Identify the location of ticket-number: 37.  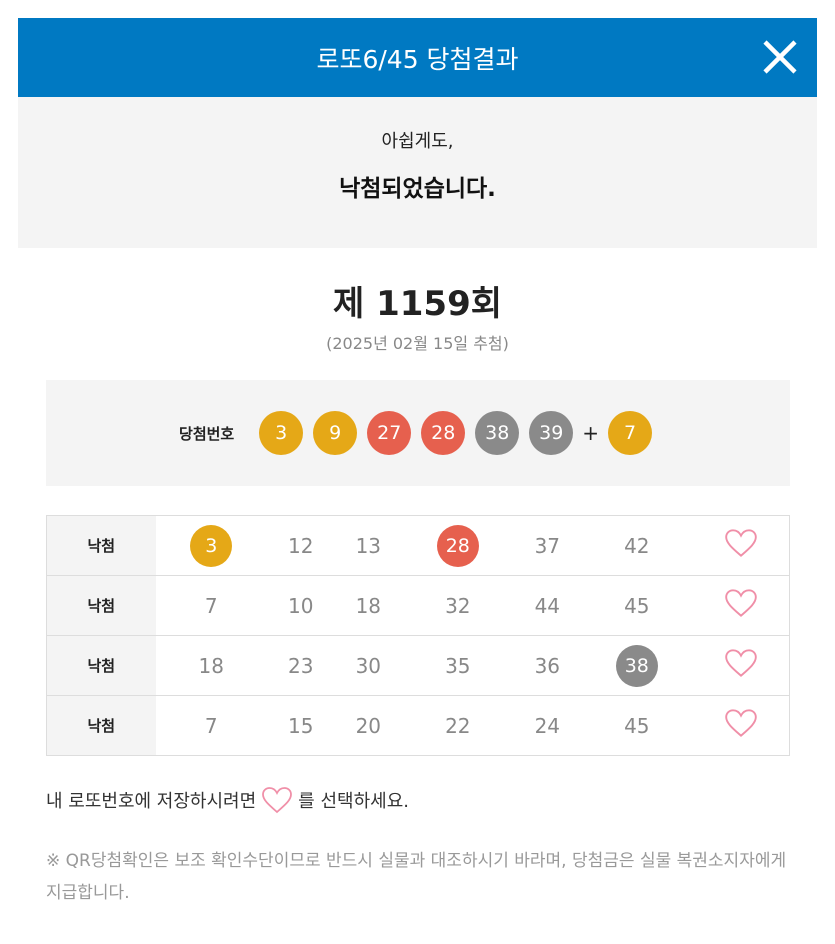
(547, 545).